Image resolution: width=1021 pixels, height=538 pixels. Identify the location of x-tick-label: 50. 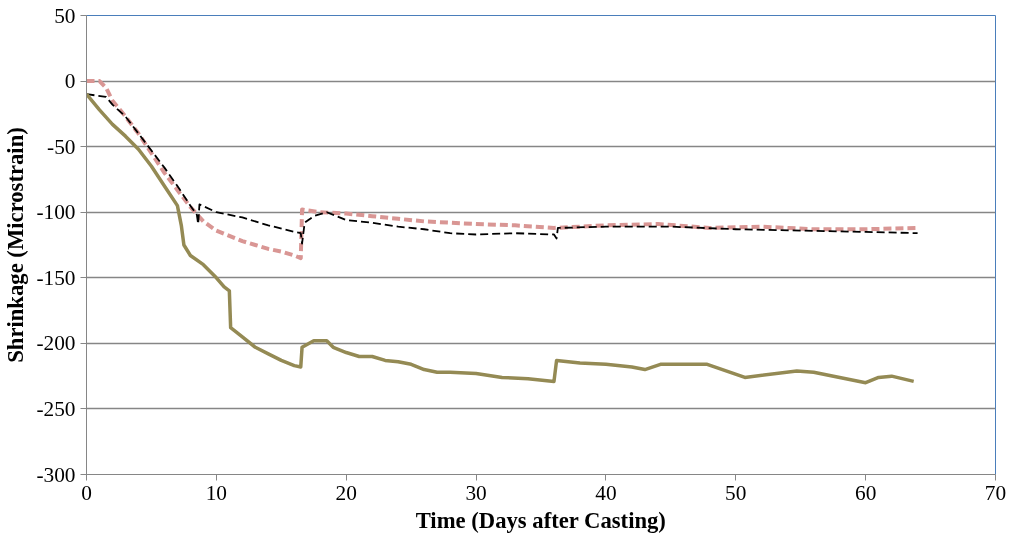
(736, 492).